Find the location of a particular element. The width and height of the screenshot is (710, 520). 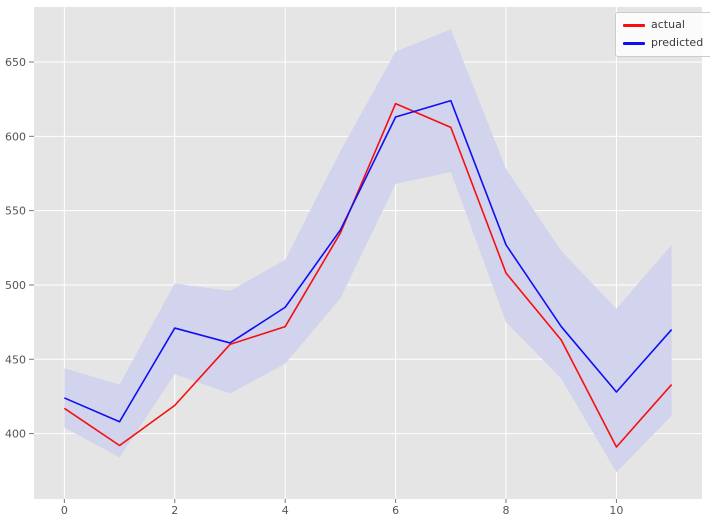

y-tick-label: 550 is located at coordinates (15, 211).